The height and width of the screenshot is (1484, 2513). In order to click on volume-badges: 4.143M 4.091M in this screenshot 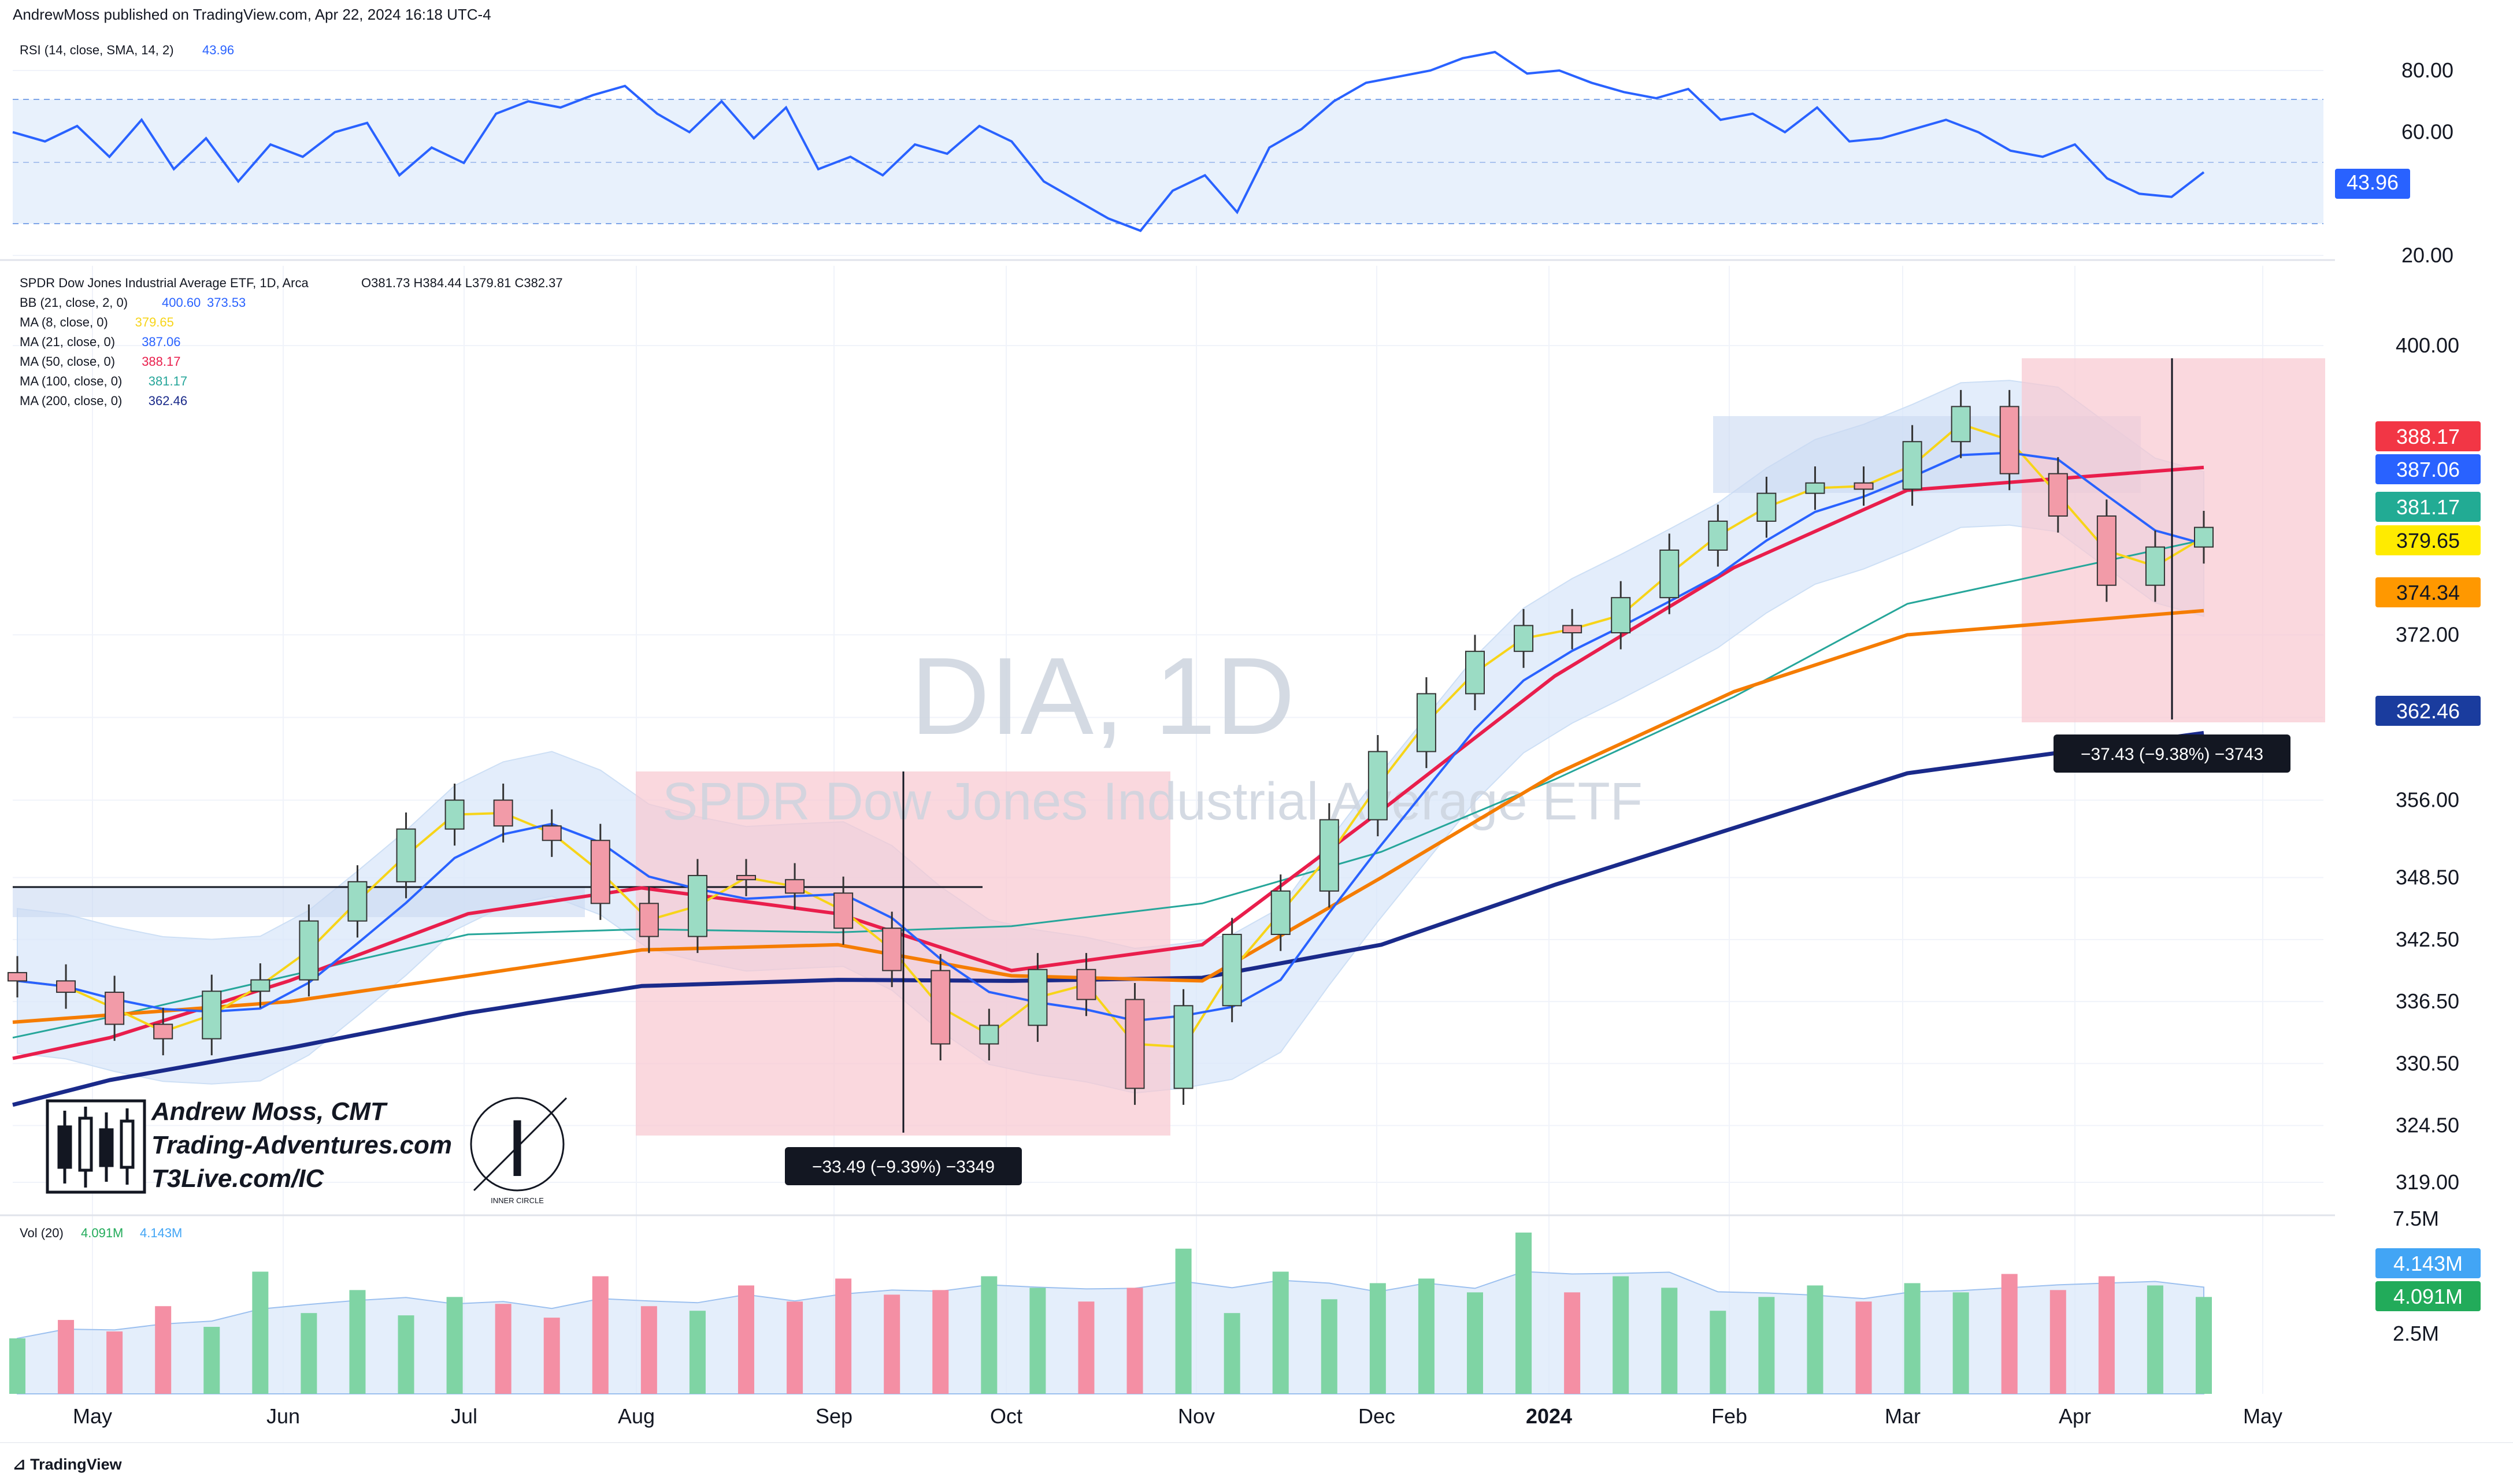, I will do `click(2428, 1279)`.